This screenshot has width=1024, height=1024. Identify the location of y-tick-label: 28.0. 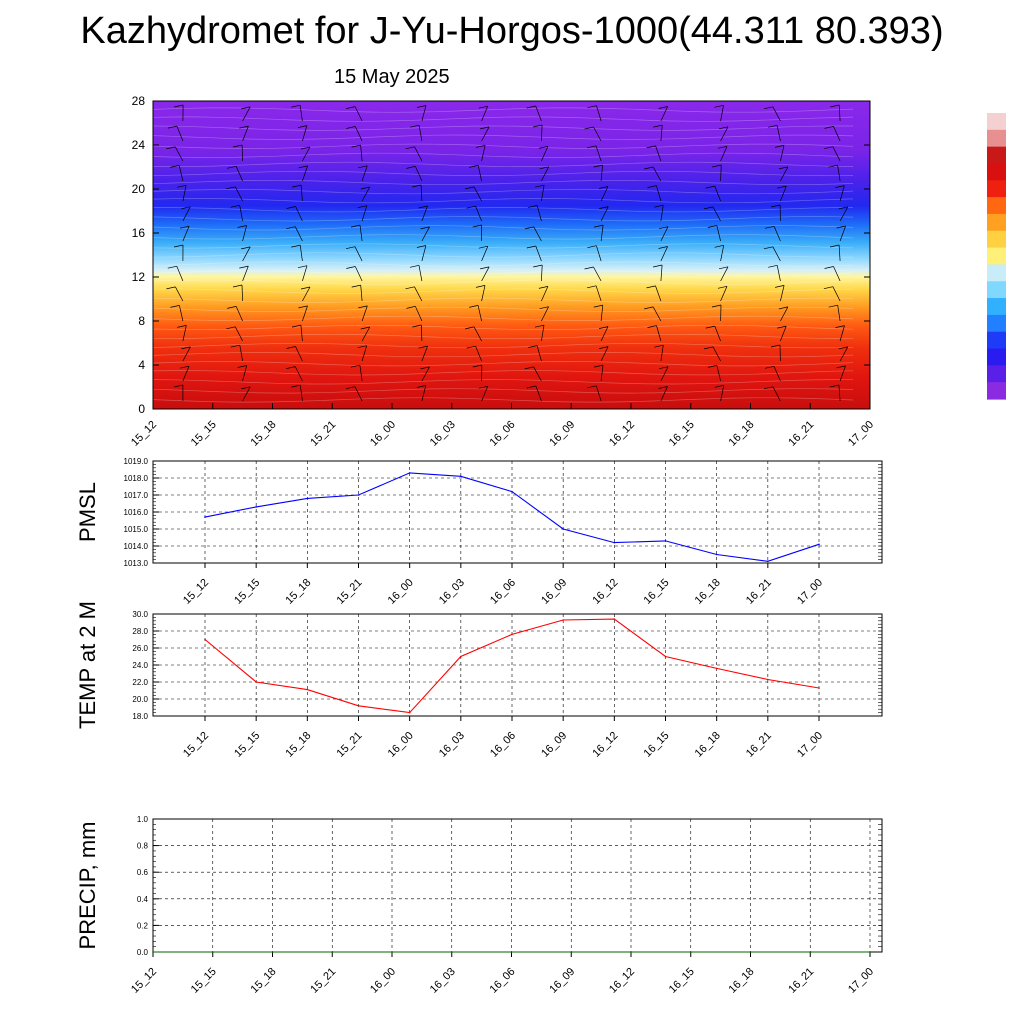
(140, 631).